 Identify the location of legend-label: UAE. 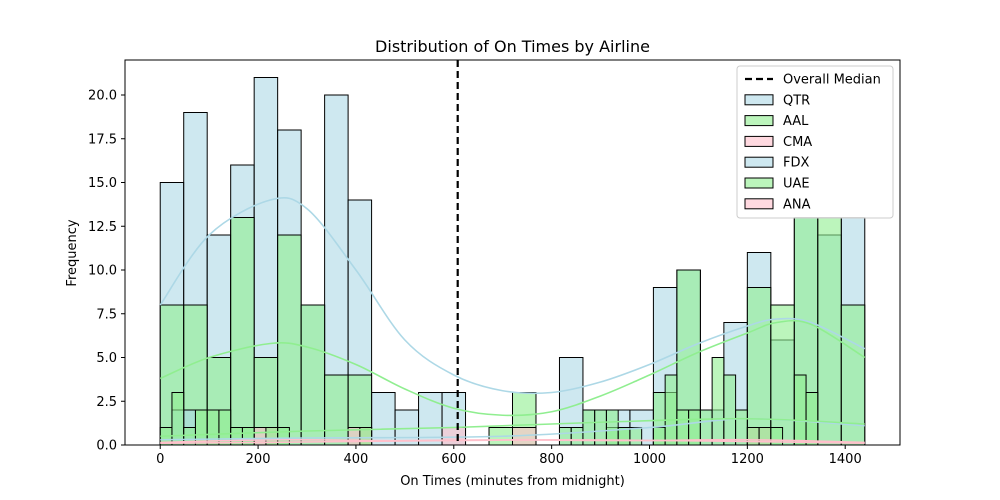
(796, 184).